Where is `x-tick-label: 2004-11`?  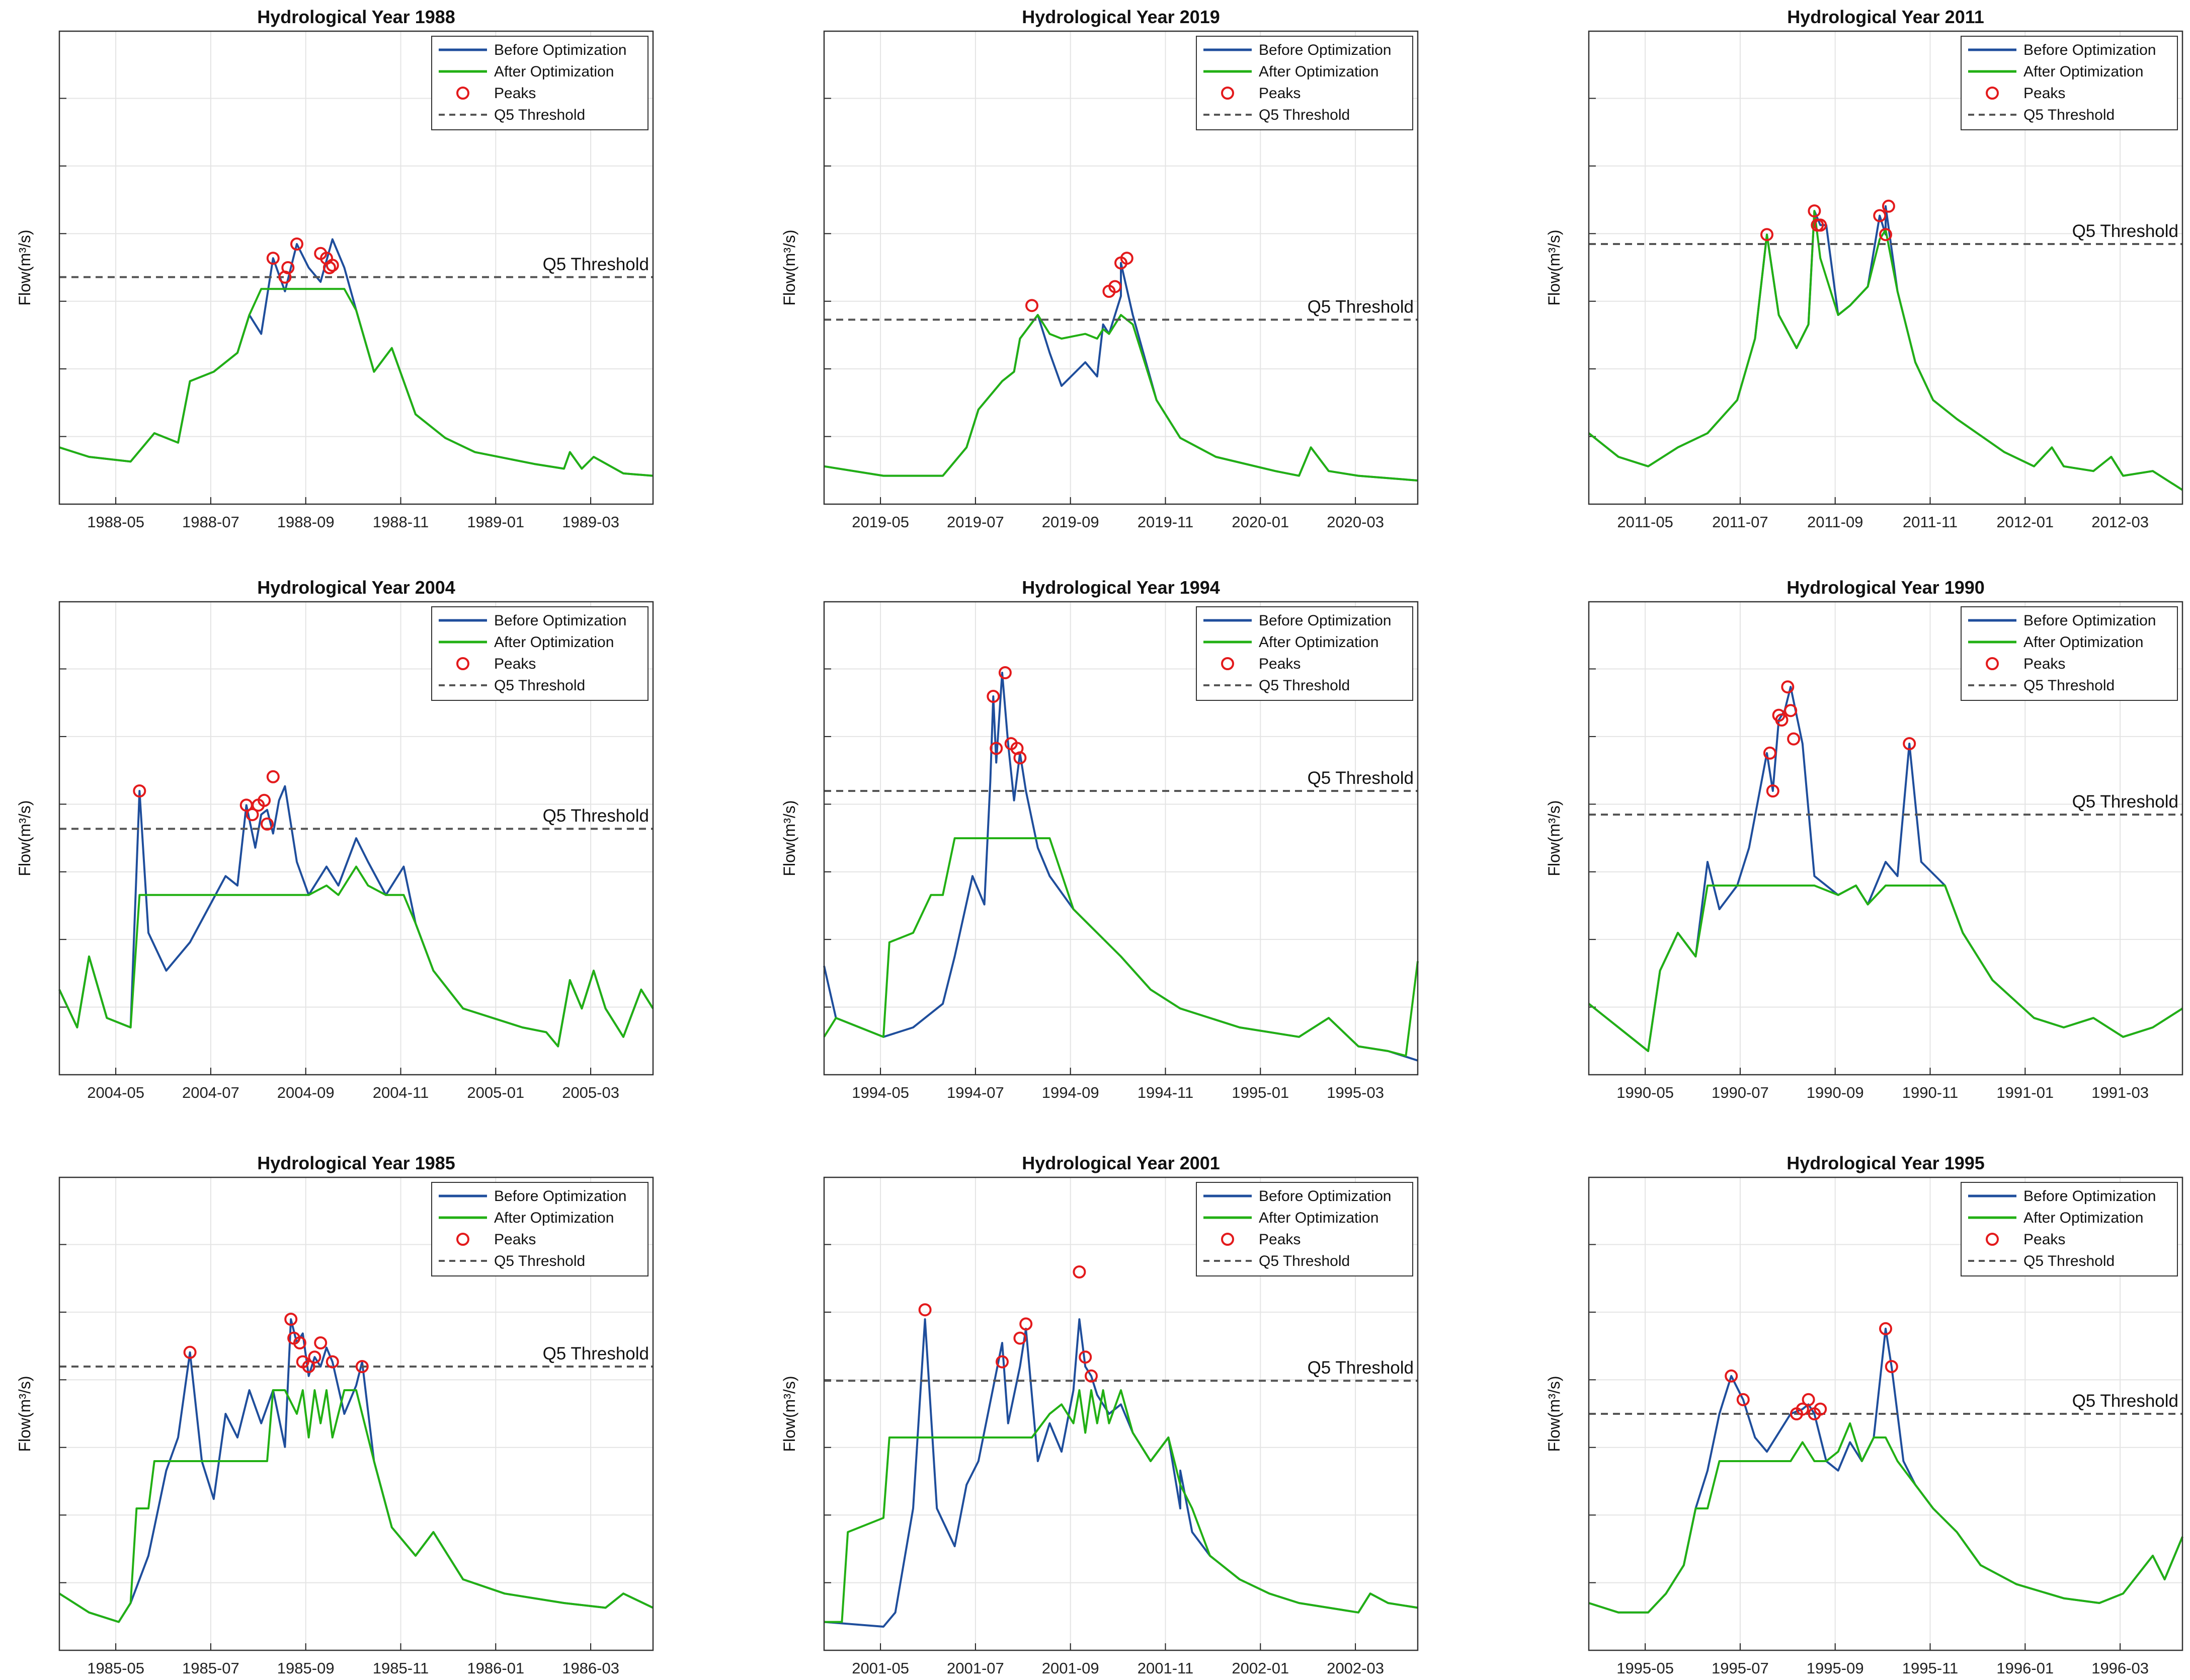
x-tick-label: 2004-11 is located at coordinates (401, 1092).